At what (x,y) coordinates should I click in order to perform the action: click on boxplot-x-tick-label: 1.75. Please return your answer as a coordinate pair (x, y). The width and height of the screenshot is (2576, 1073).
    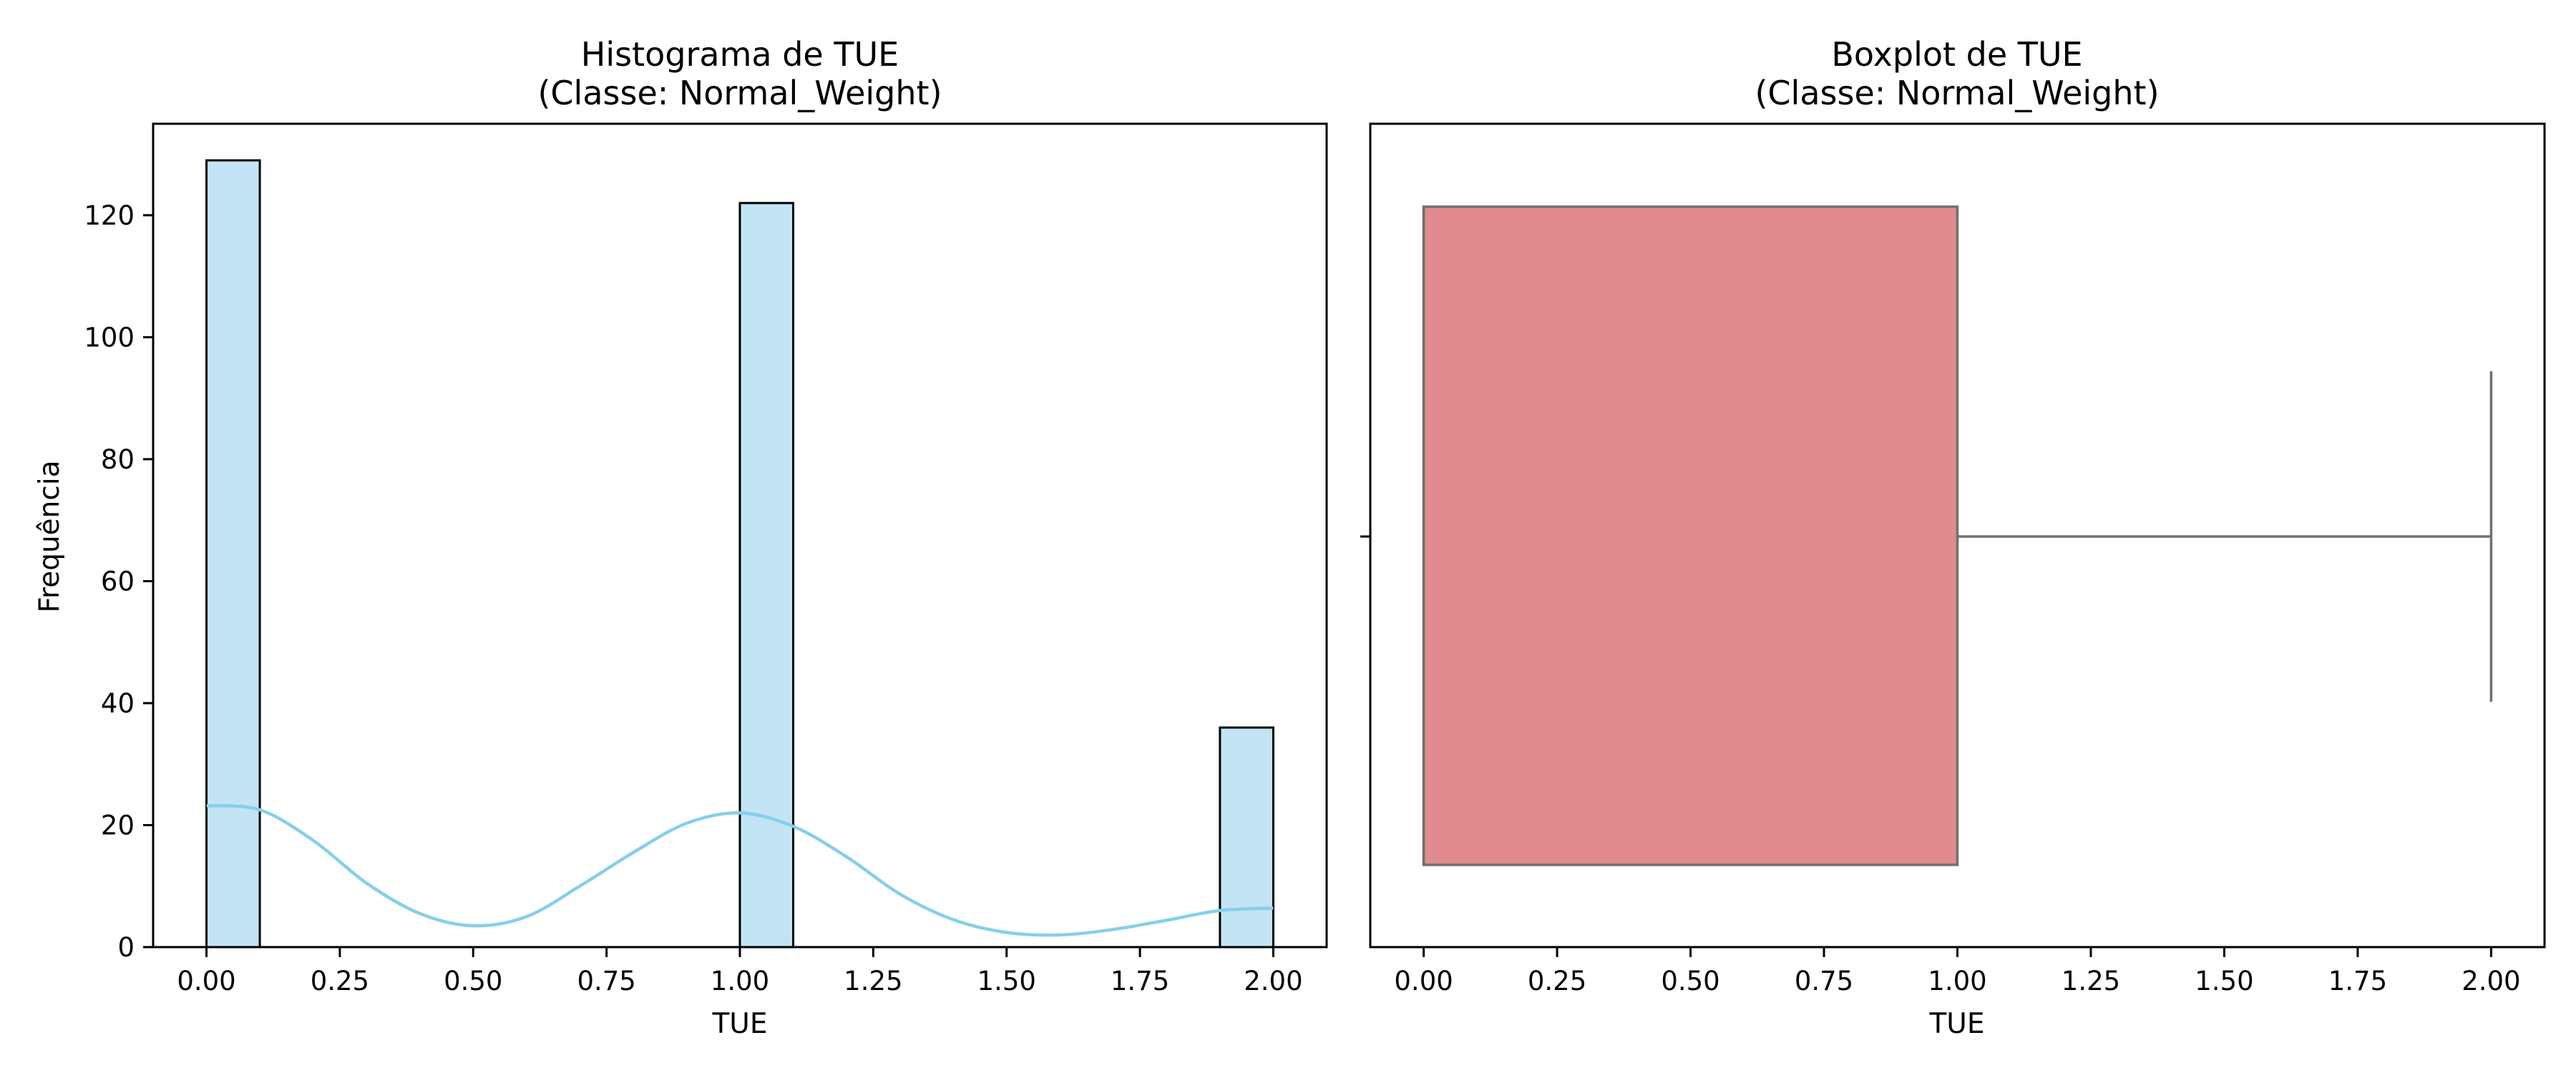
    Looking at the image, I should click on (2357, 981).